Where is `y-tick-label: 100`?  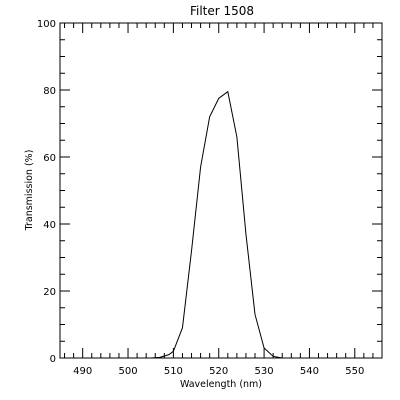 y-tick-label: 100 is located at coordinates (46, 24).